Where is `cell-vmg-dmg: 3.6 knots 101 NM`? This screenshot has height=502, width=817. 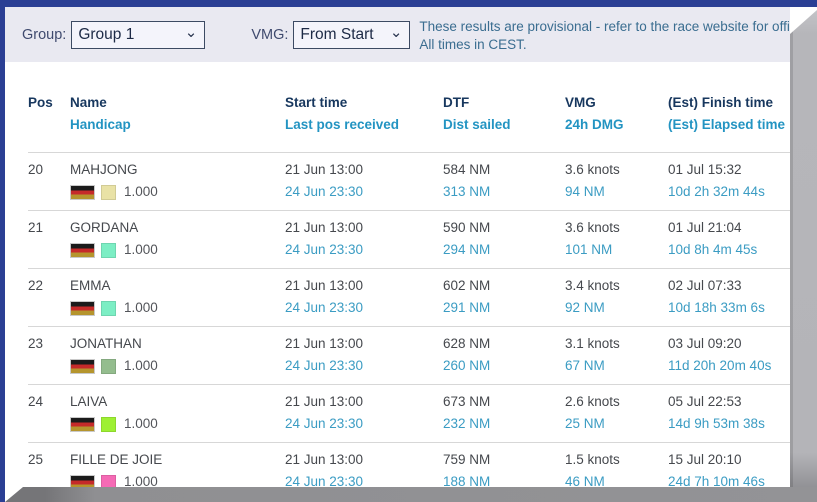 cell-vmg-dmg: 3.6 knots 101 NM is located at coordinates (616, 239).